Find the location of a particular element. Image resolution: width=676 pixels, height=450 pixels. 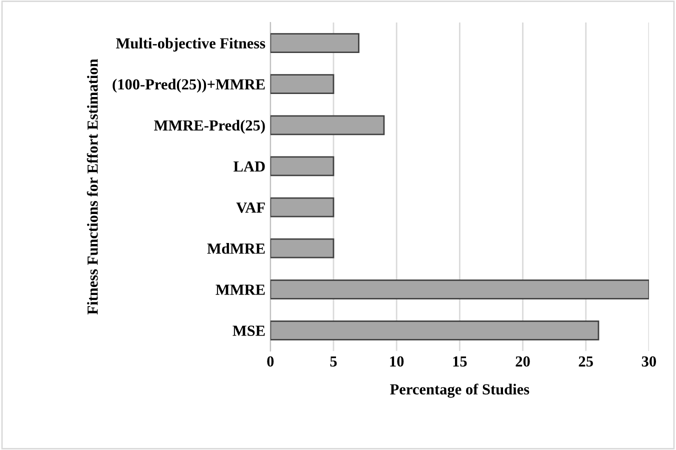

y-tick-label: MdMRE is located at coordinates (236, 248).